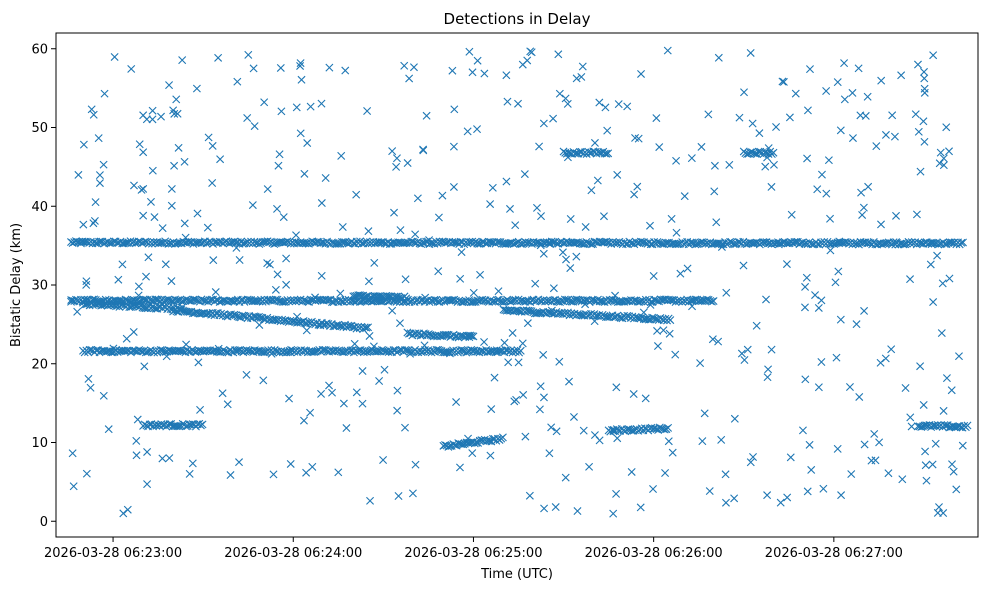 Image resolution: width=989 pixels, height=590 pixels. I want to click on y-tick-label: 30, so click(39, 286).